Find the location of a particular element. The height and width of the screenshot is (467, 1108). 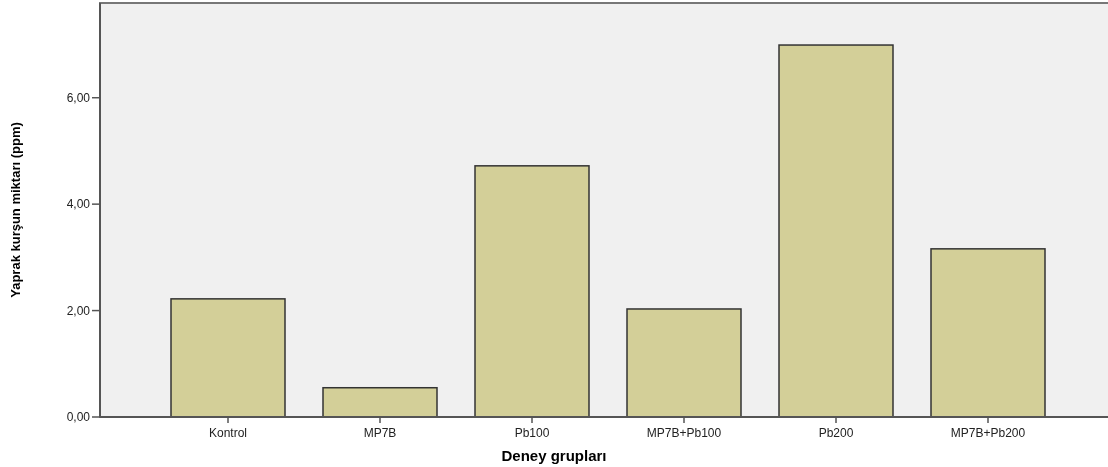

y-tick-label: 0,00 is located at coordinates (78, 417).